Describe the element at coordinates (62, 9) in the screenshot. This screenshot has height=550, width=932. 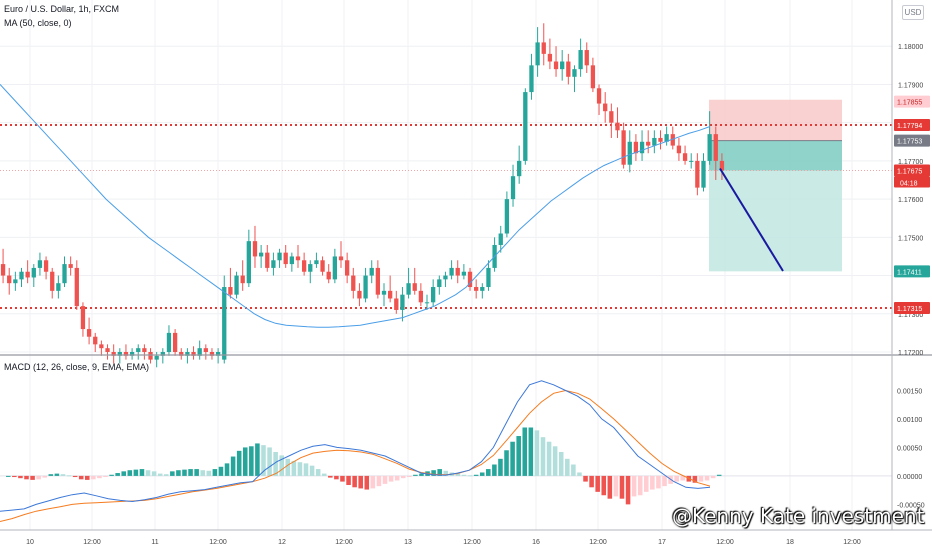
I see `symbol-legend: Euro / U.S. Dollar, 1h, FXCM` at that location.